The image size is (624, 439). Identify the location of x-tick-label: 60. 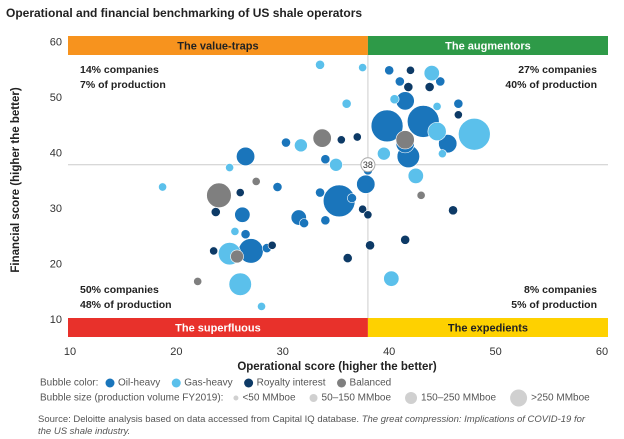
(602, 352).